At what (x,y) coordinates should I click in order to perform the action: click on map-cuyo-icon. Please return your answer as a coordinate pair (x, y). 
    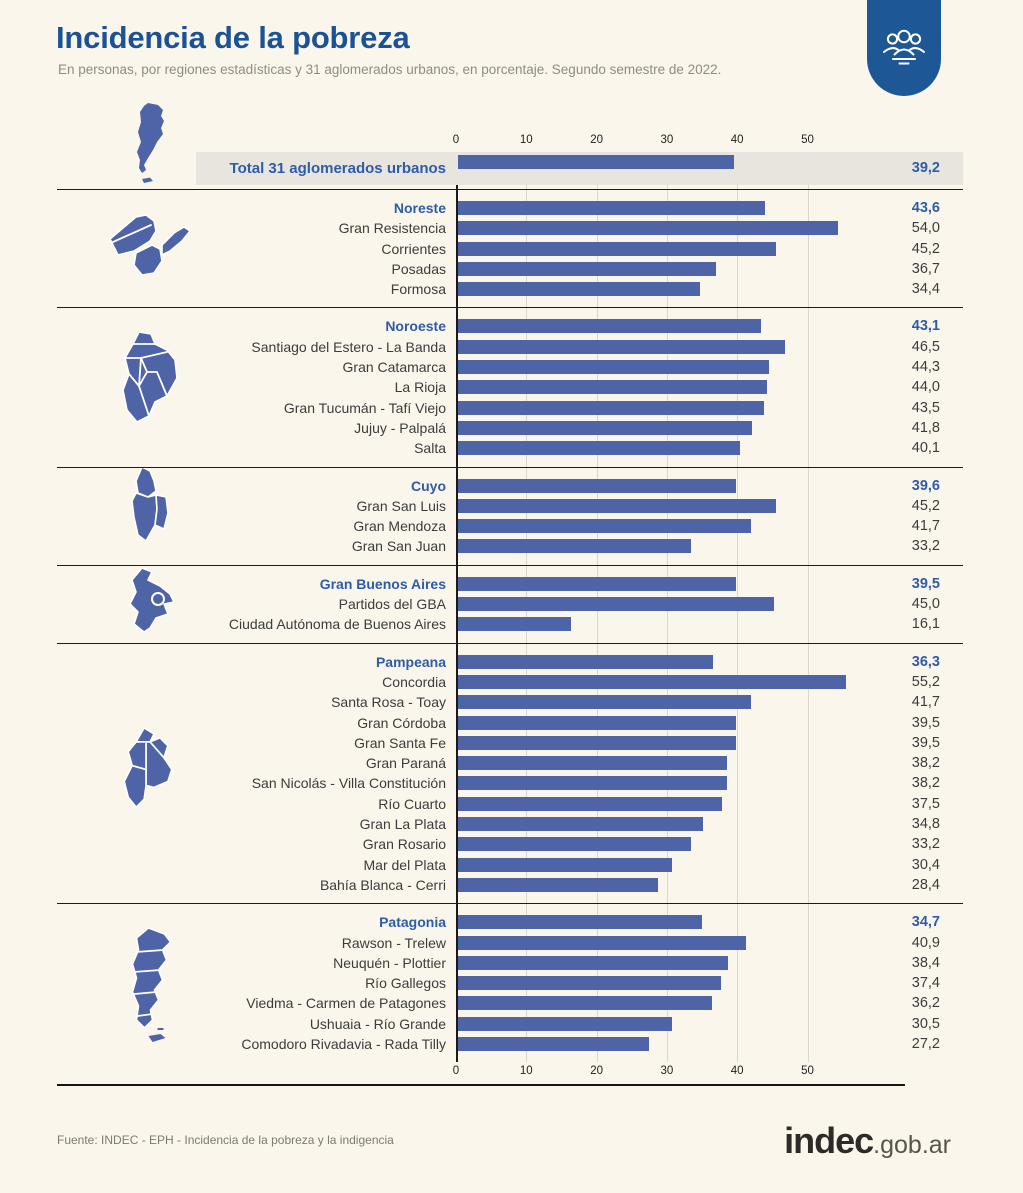
    Looking at the image, I should click on (150, 504).